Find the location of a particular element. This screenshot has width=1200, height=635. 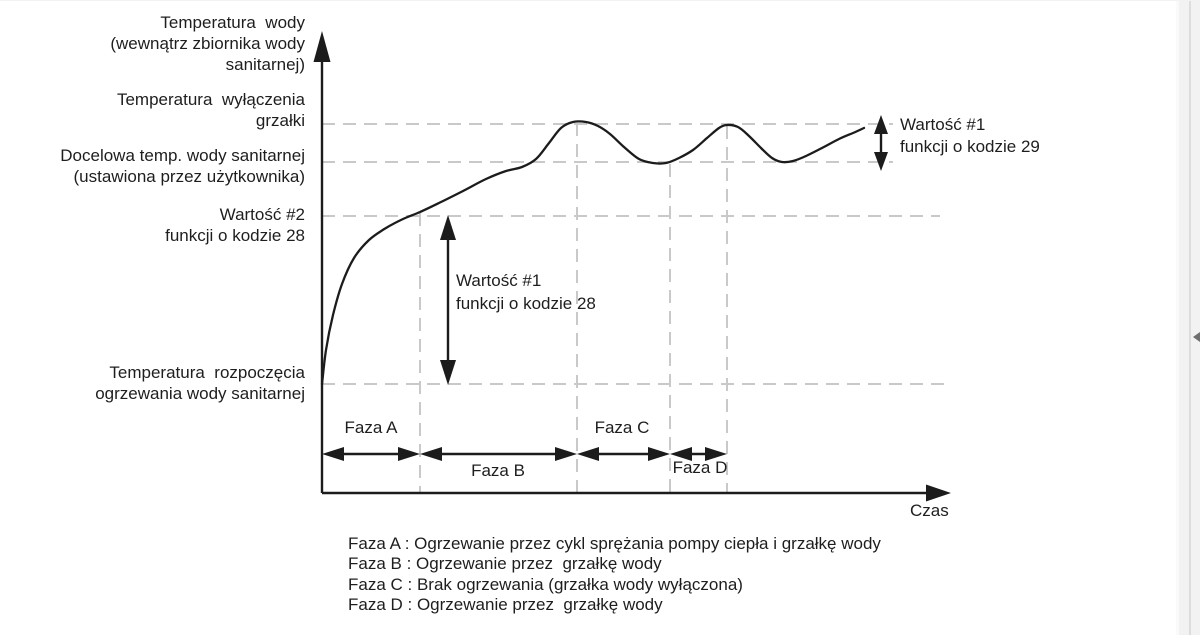

x-axis is located at coordinates (636, 493).